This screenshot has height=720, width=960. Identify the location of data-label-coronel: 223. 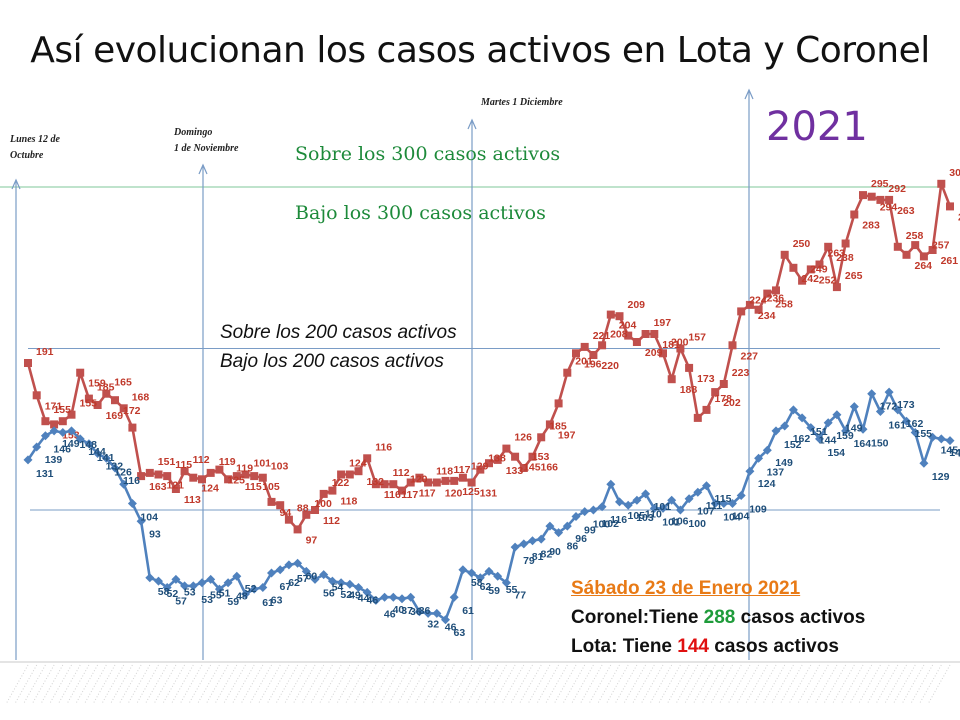
(741, 373).